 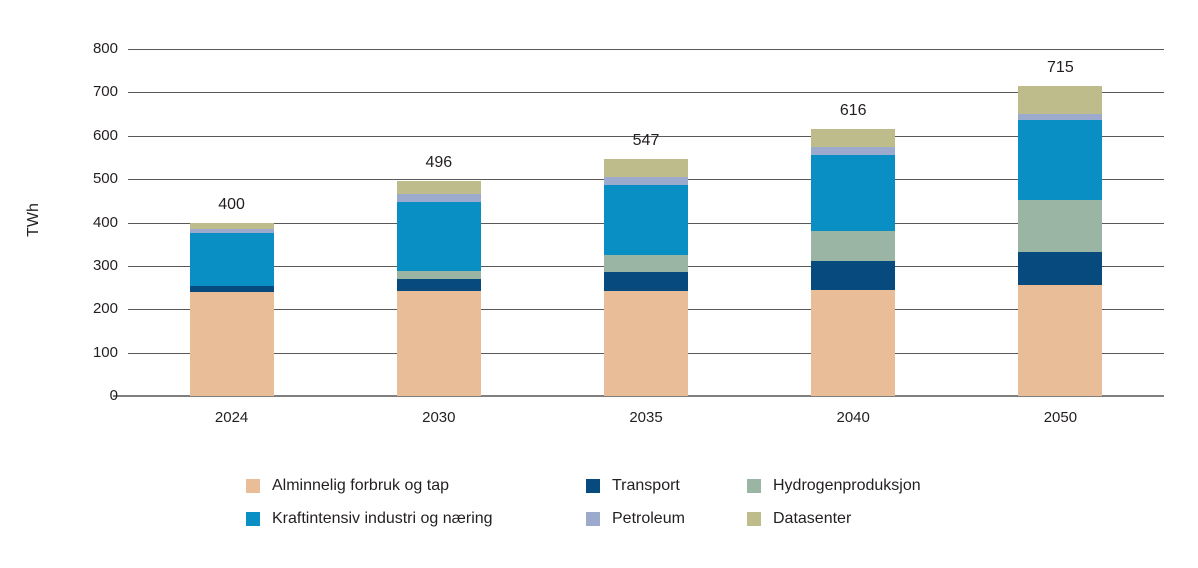 What do you see at coordinates (646, 140) in the screenshot?
I see `bar-total-label-2035: 547` at bounding box center [646, 140].